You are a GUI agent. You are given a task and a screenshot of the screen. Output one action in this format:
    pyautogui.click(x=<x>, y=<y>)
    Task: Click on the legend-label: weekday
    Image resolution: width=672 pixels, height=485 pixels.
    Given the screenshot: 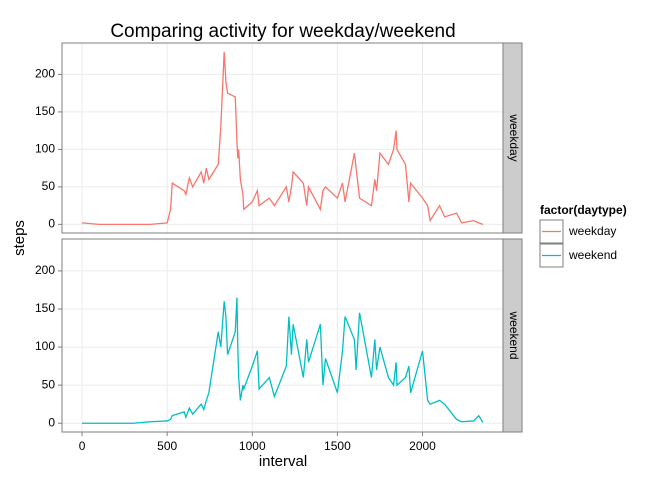 What is the action you would take?
    pyautogui.click(x=592, y=231)
    